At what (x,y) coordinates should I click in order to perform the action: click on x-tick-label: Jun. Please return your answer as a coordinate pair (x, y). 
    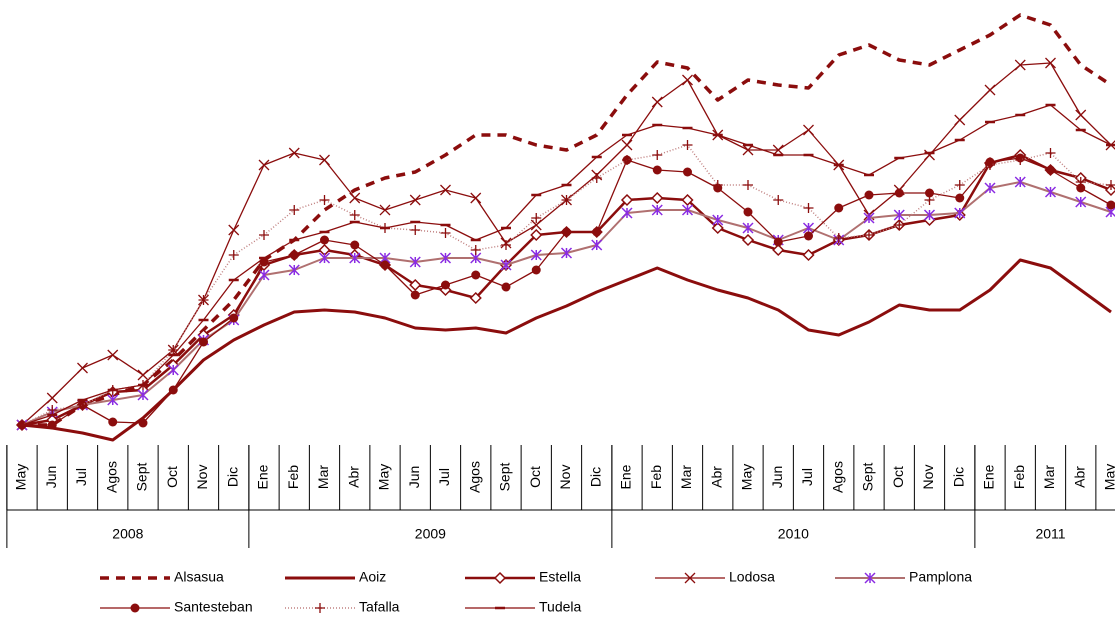
    Looking at the image, I should click on (51, 477).